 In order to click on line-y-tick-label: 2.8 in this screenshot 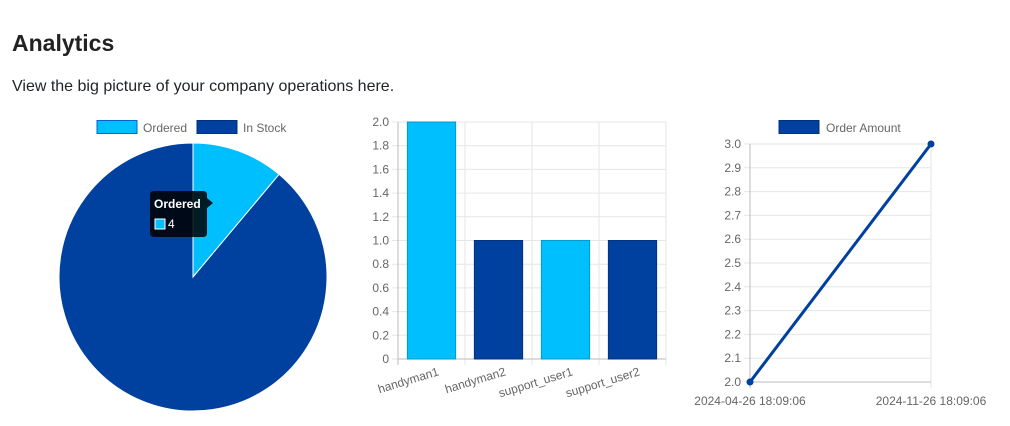, I will do `click(732, 192)`.